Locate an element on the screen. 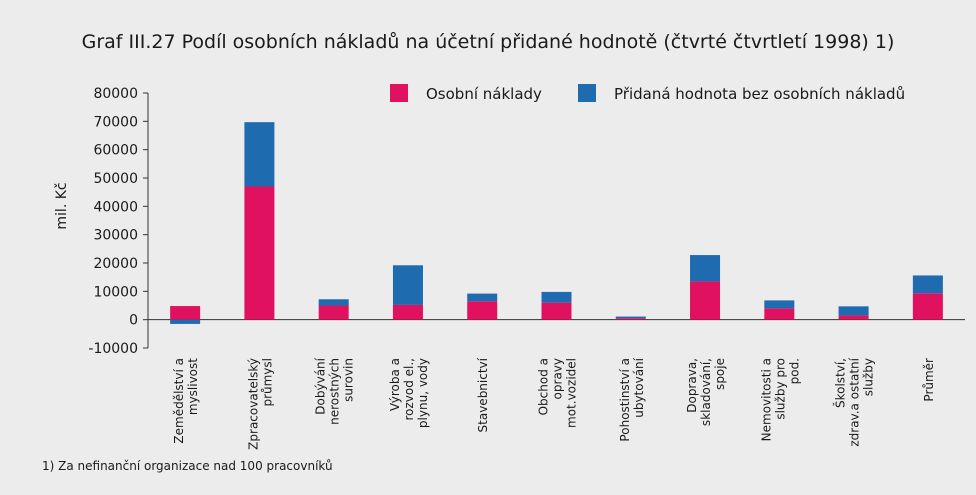 This screenshot has height=495, width=976. y-axis-label: mil. Kč is located at coordinates (62, 205).